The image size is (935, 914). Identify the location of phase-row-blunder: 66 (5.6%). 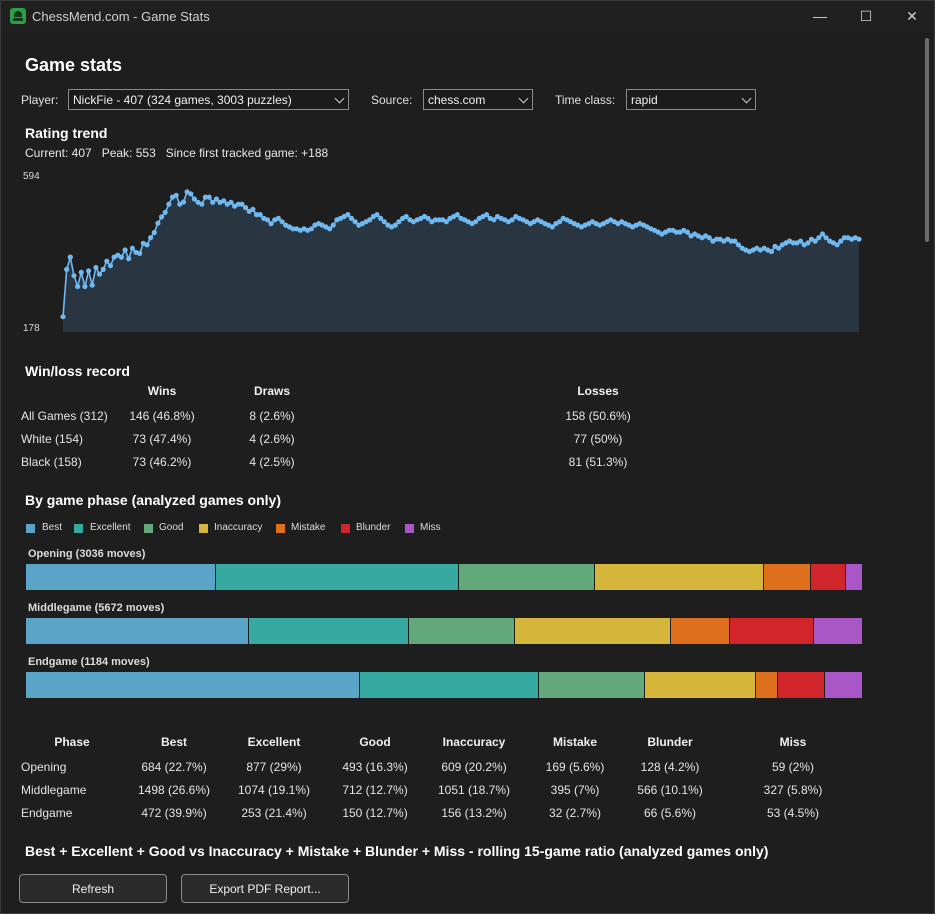
(670, 813).